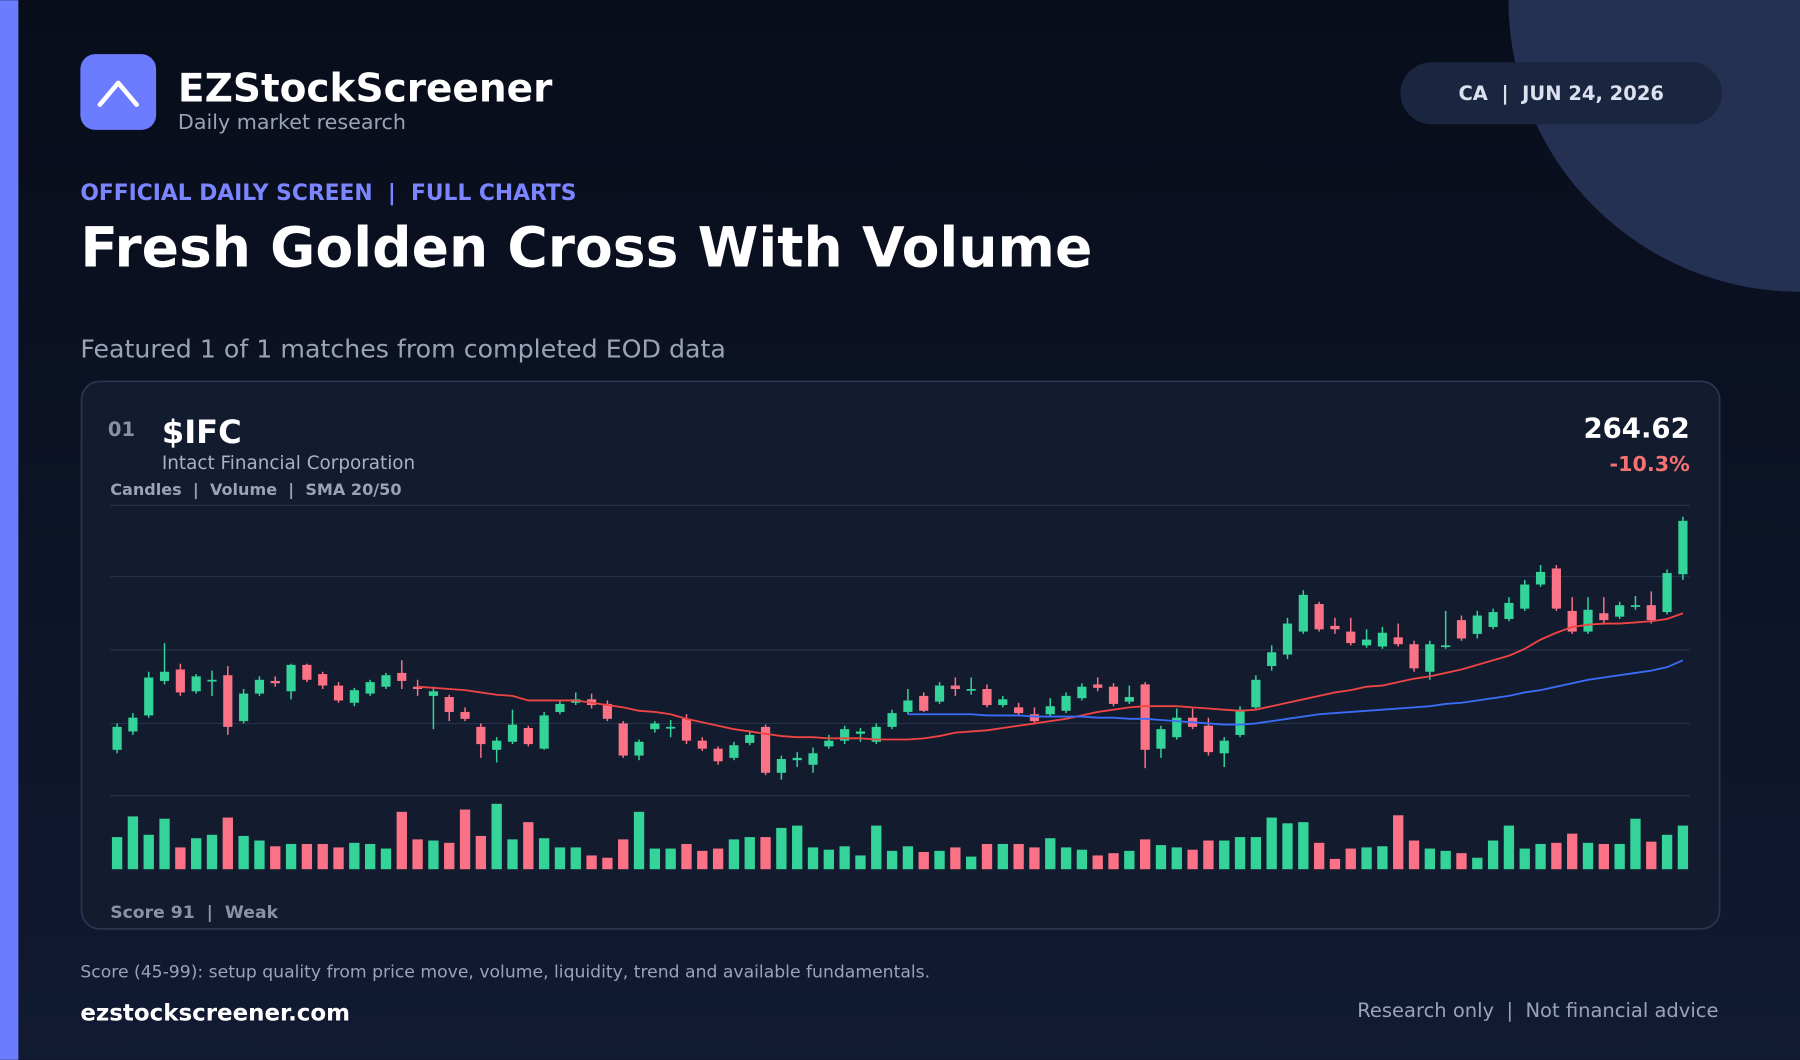  What do you see at coordinates (9, 530) in the screenshot?
I see `accent-bar` at bounding box center [9, 530].